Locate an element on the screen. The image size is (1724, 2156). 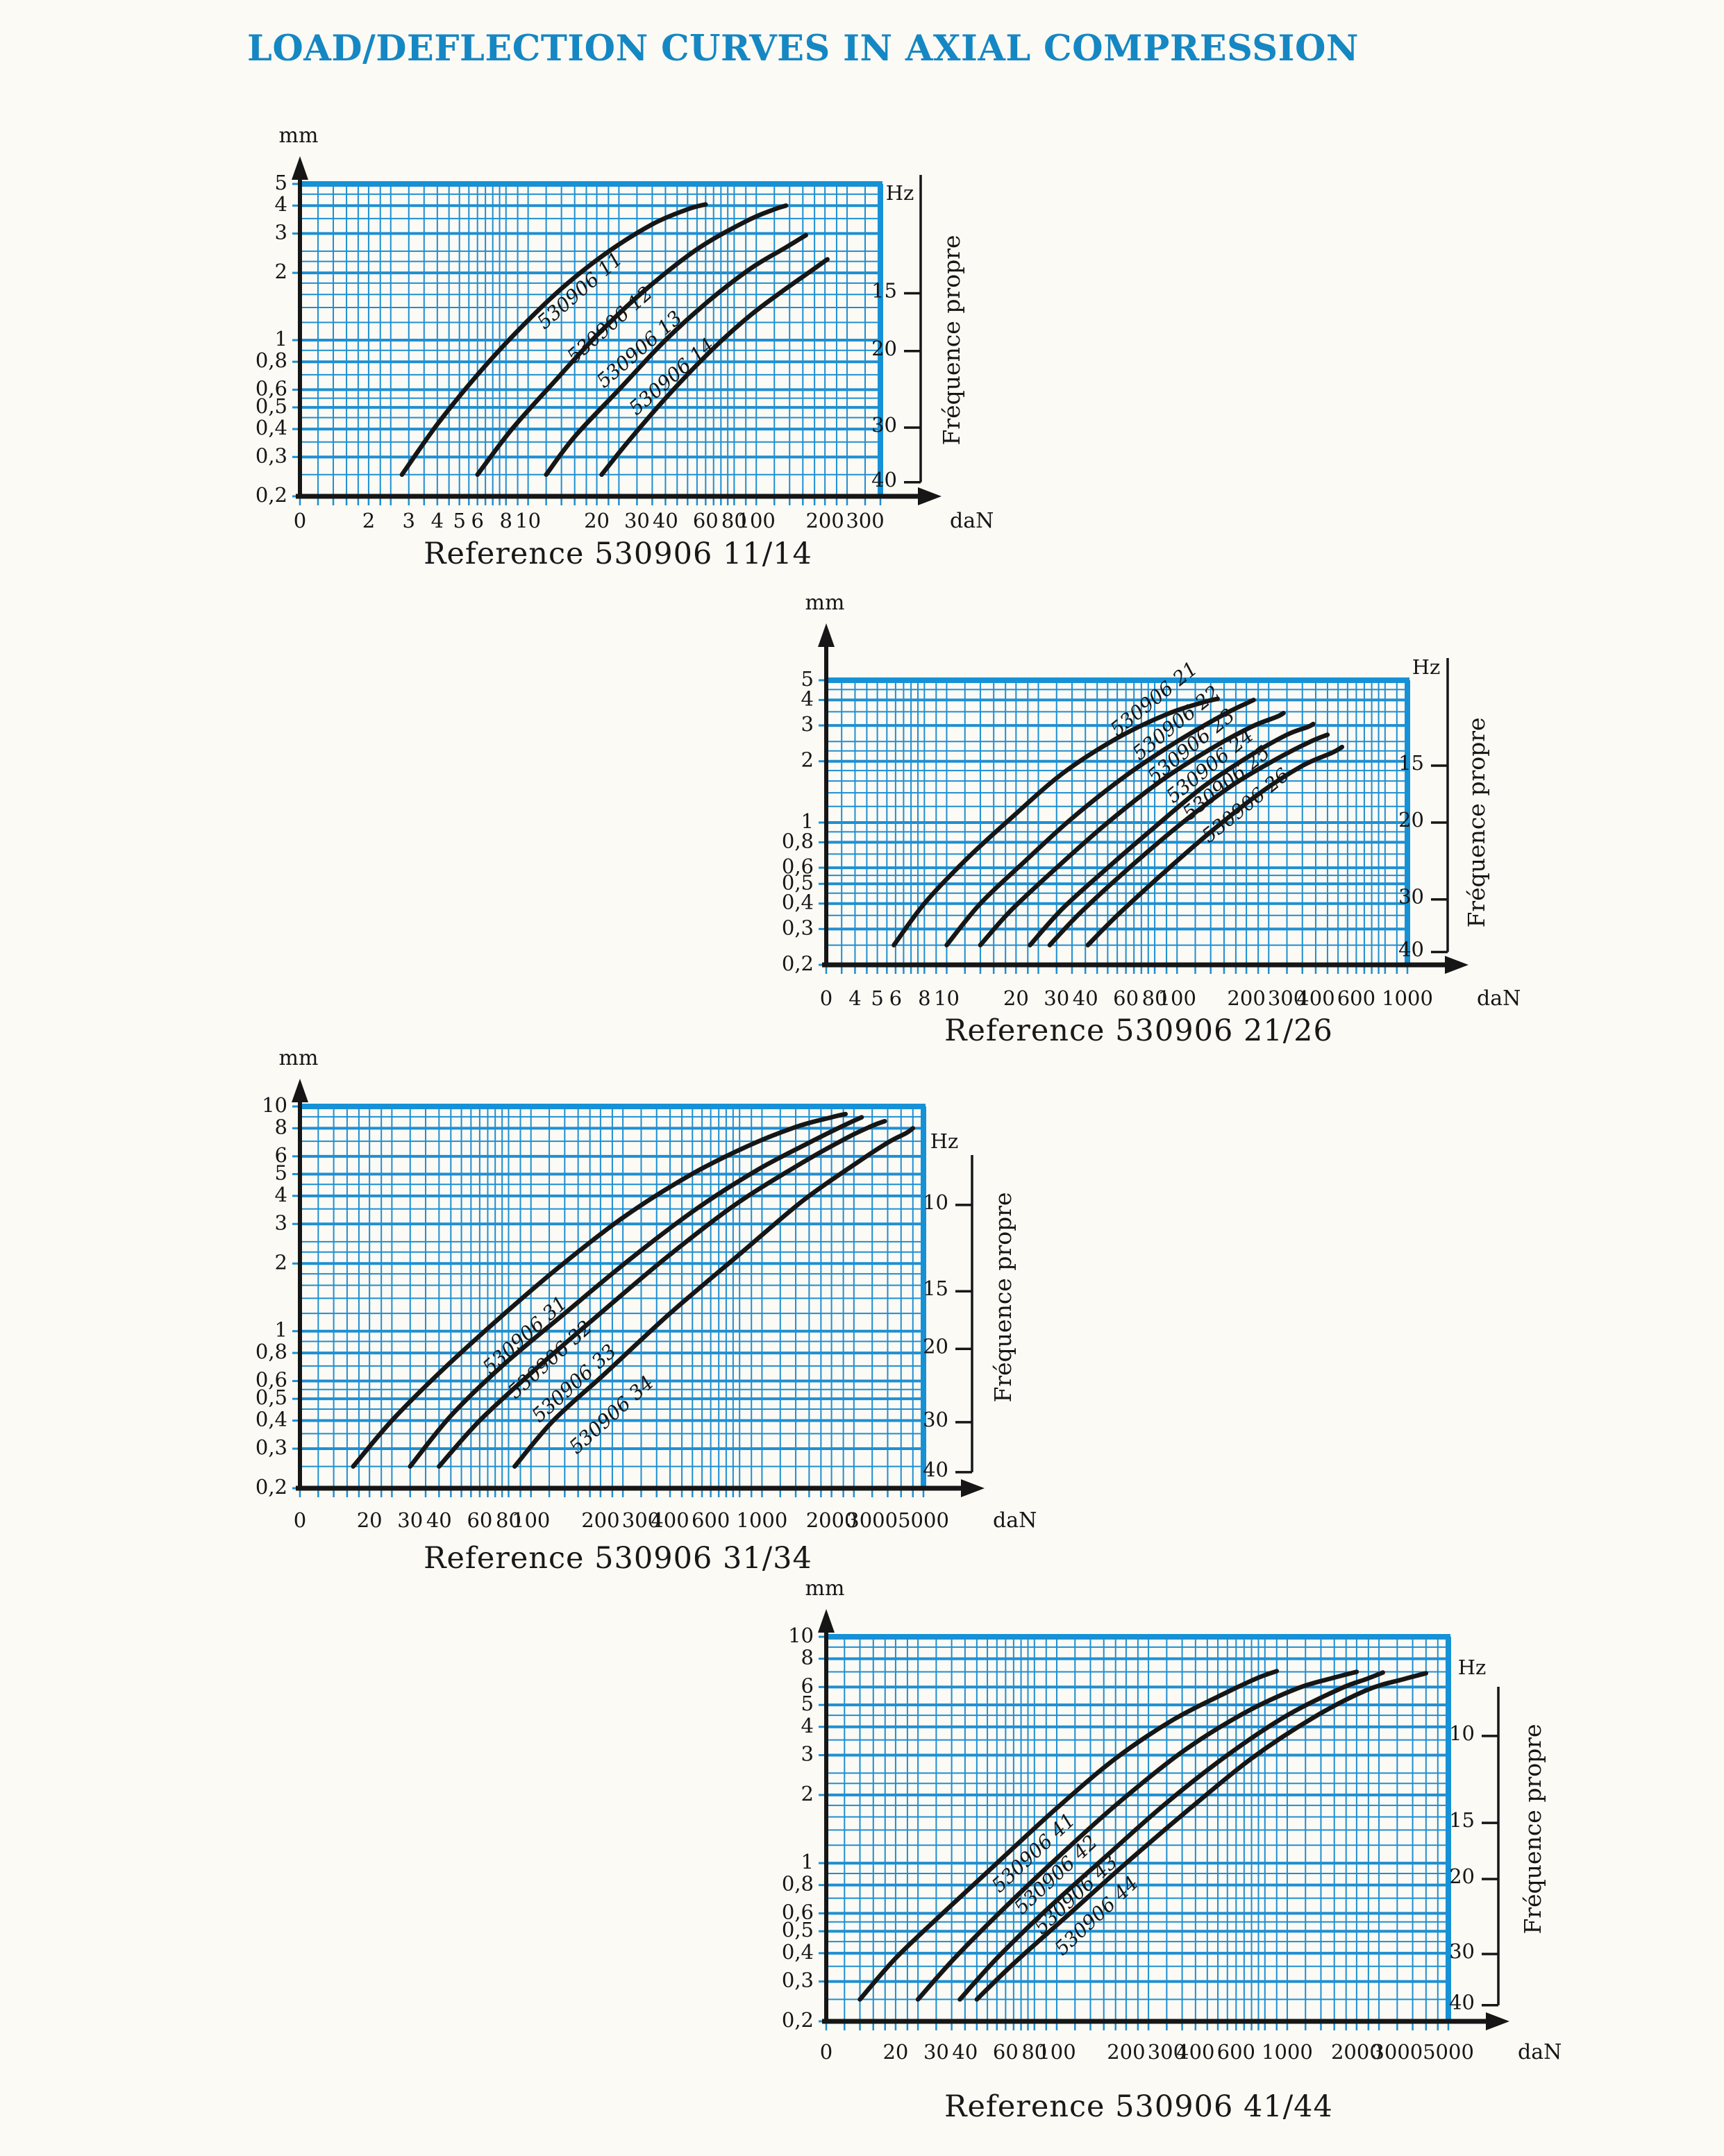
svg-text: 0,4 is located at coordinates (271, 1420).